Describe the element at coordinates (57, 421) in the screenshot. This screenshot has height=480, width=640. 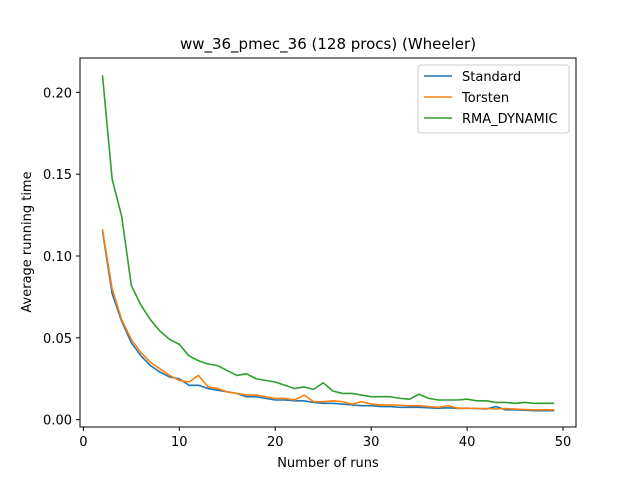
I see `y-tick-label: 0.00` at that location.